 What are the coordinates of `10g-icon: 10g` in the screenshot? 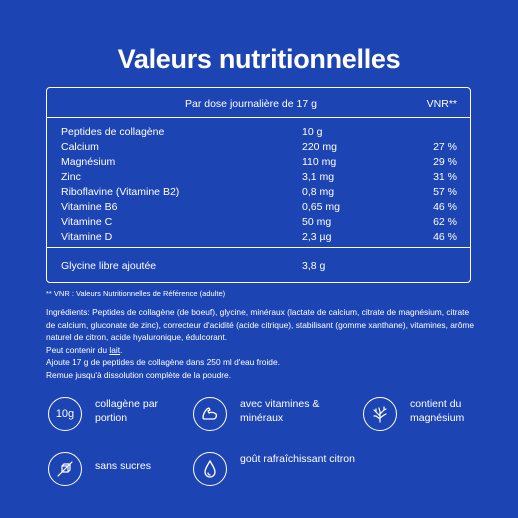 It's located at (65, 414).